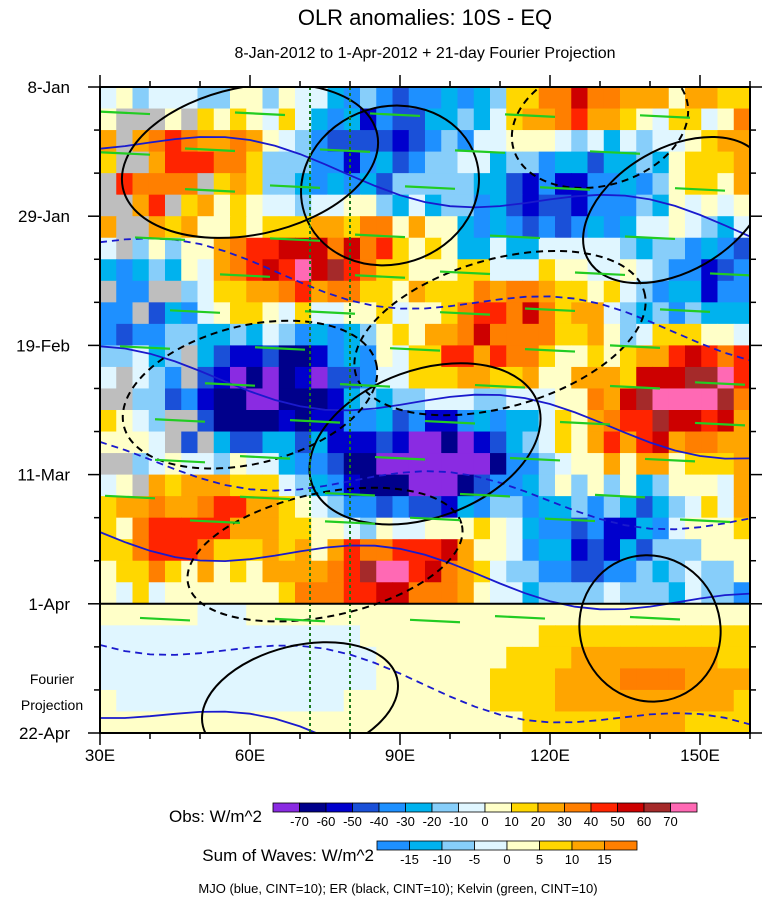 Image resolution: width=769 pixels, height=900 pixels. I want to click on colorbar-tick-label: 50, so click(617, 821).